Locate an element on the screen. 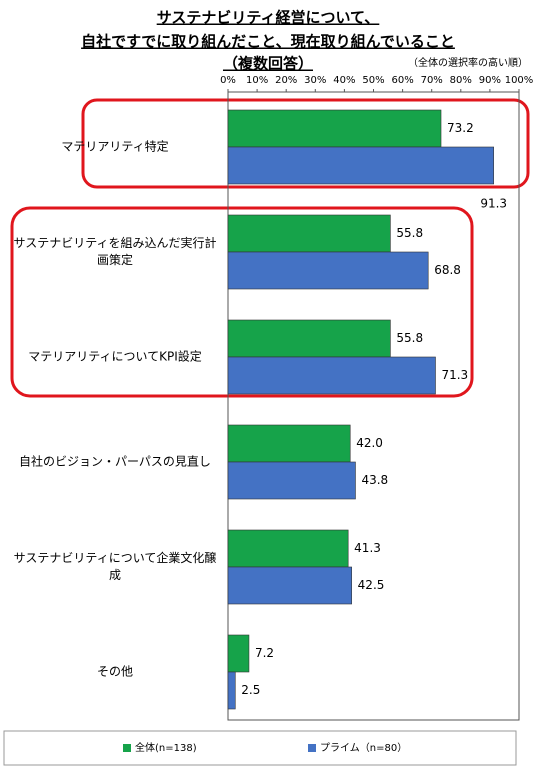 Image resolution: width=536 pixels, height=777 pixels. x-tick-label: 90% is located at coordinates (490, 80).